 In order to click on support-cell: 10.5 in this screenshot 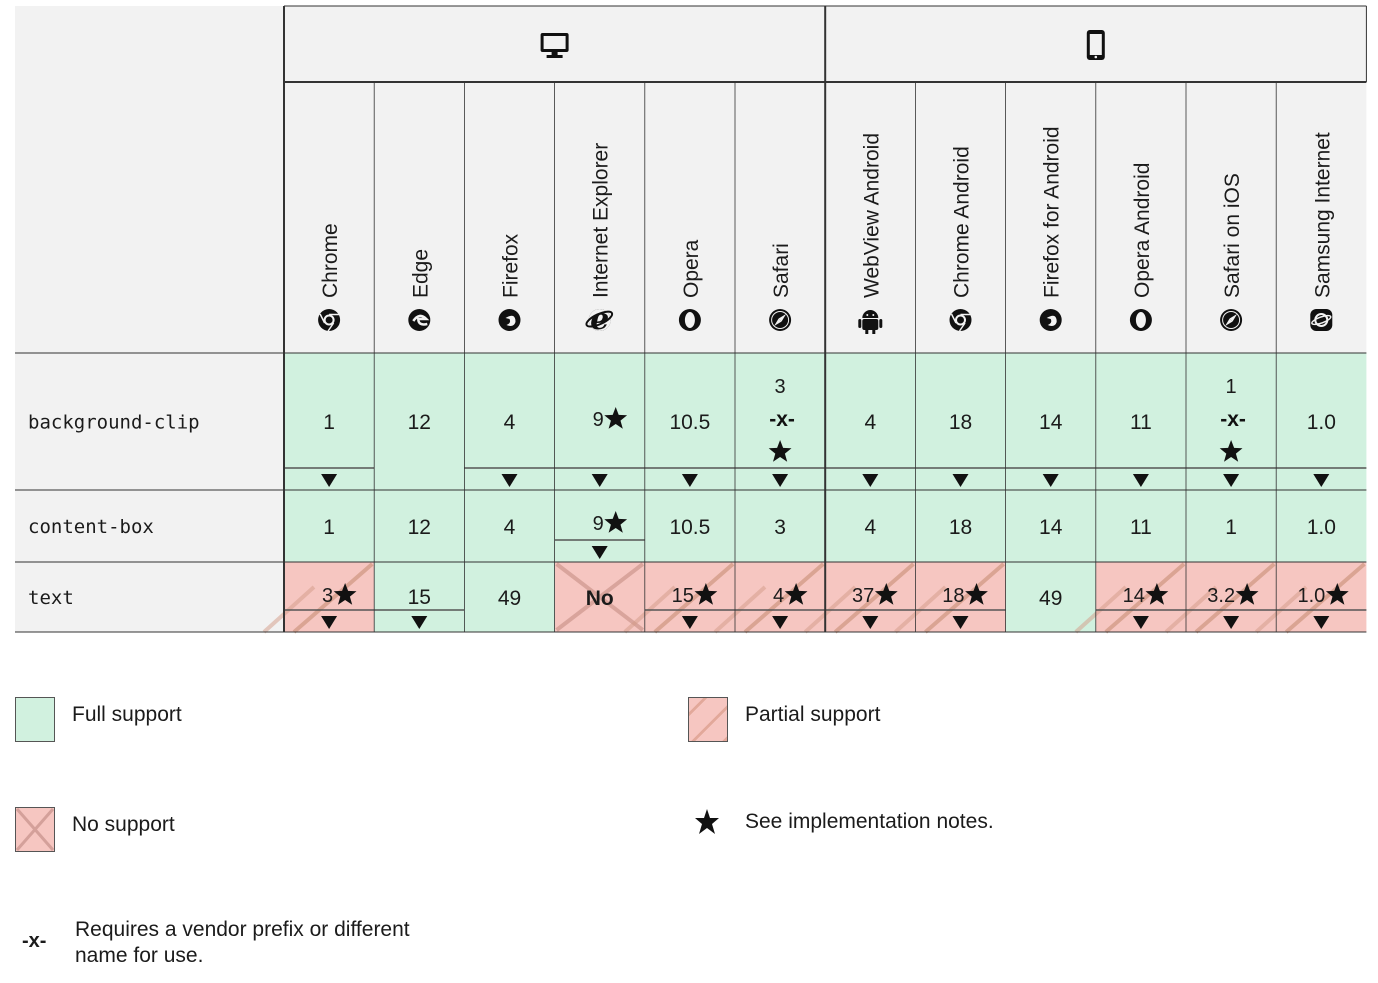, I will do `click(689, 421)`.